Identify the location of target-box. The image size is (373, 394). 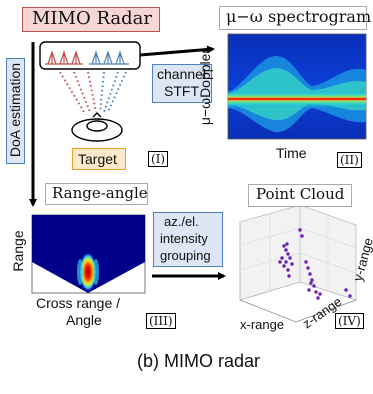
(99, 159).